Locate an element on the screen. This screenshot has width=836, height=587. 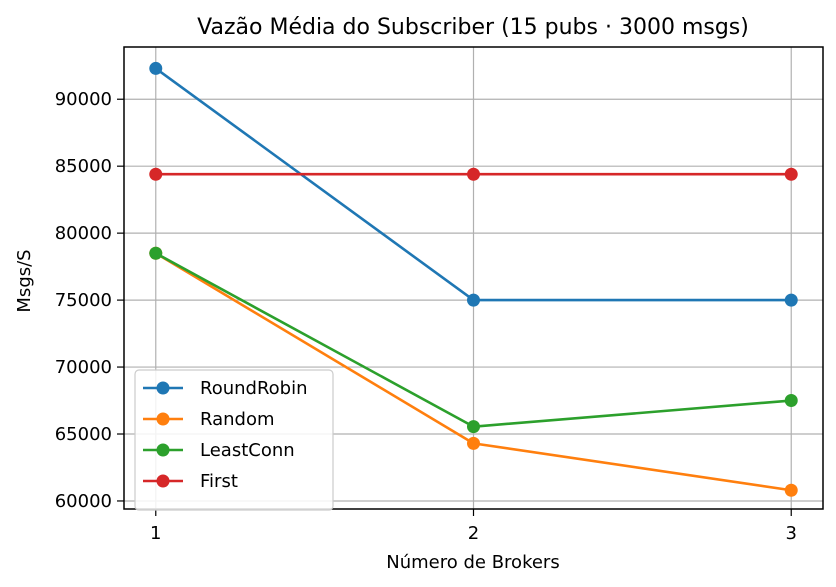
y-axis-ticks: 60000 65000 70000 75000 80000 85000 90000 is located at coordinates (89, 300).